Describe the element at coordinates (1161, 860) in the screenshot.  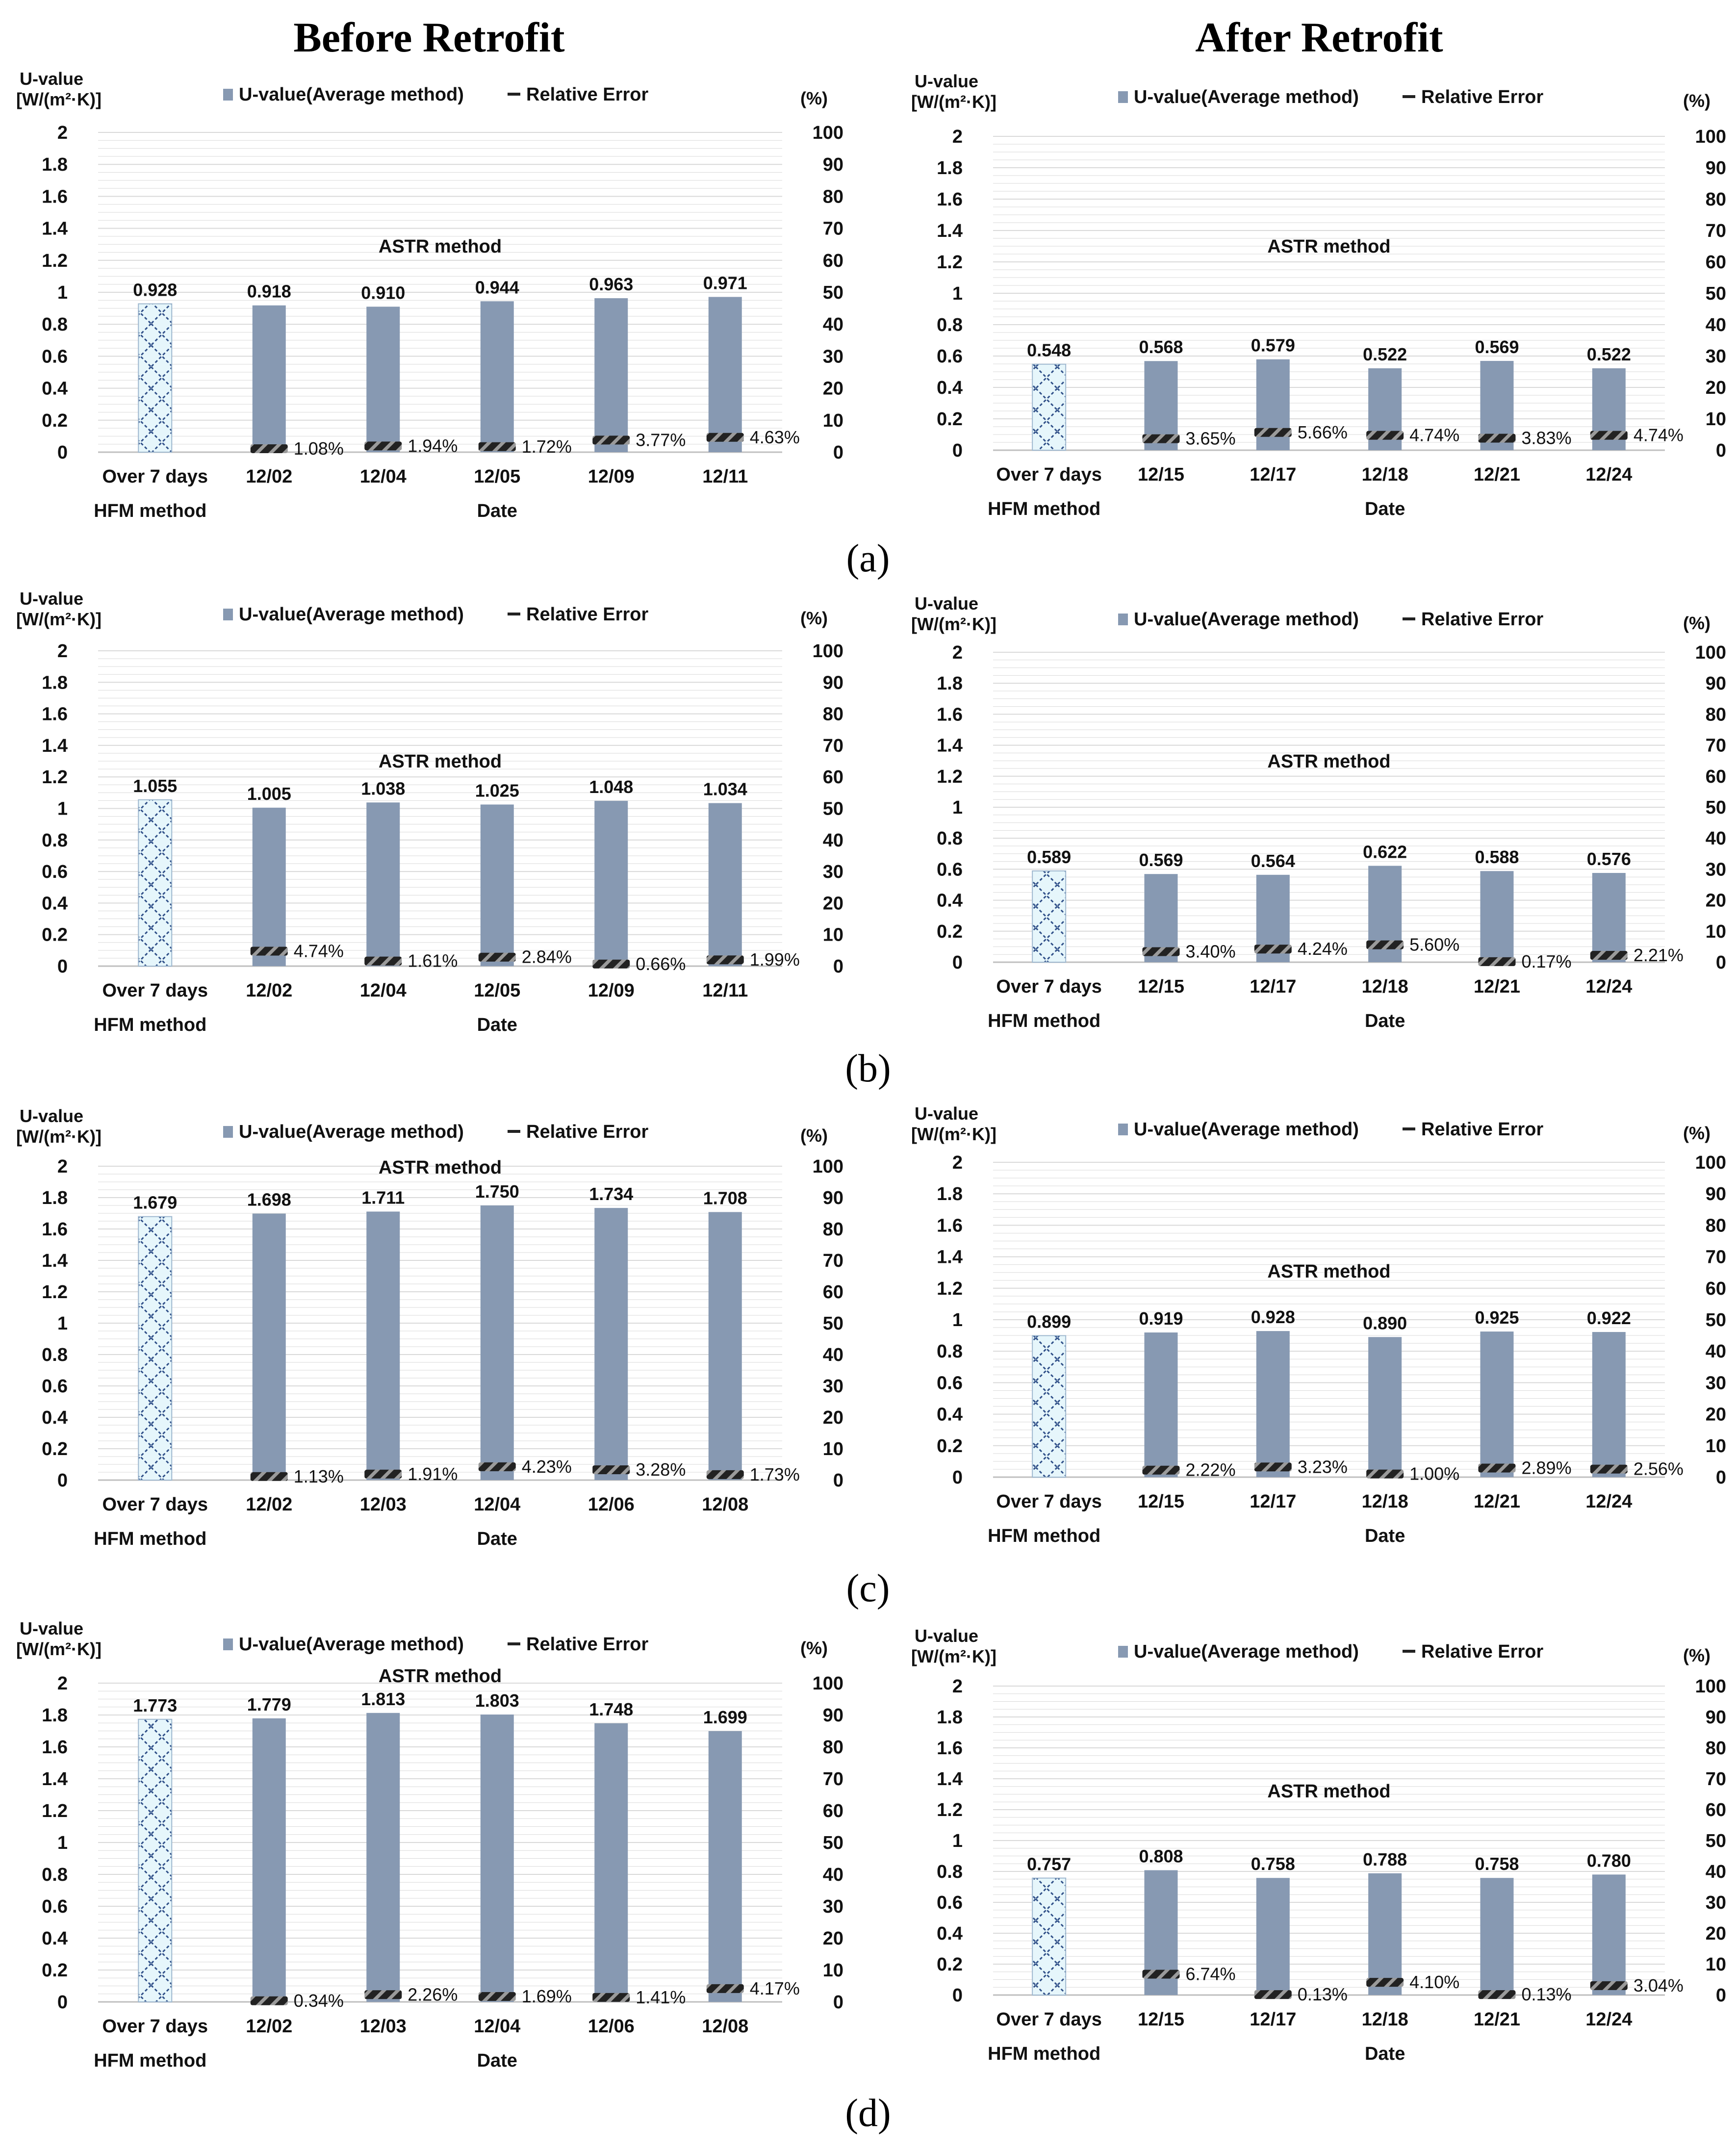
I see `bar-value-label: 0.569` at that location.